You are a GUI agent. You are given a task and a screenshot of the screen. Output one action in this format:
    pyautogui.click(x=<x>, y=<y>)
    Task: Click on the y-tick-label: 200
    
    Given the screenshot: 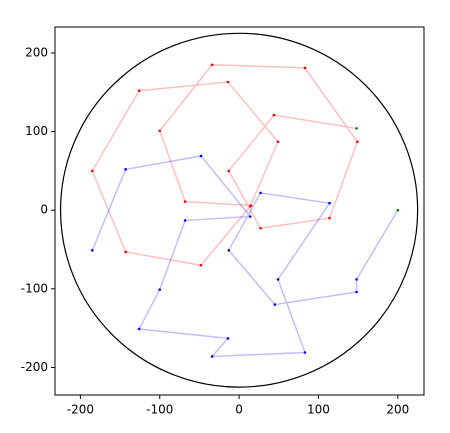 What is the action you would take?
    pyautogui.click(x=36, y=52)
    